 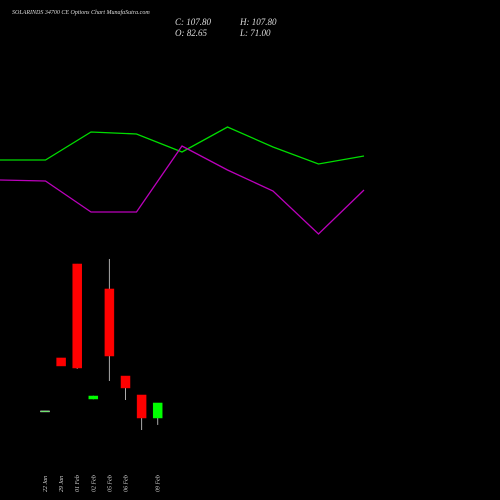 What do you see at coordinates (94, 483) in the screenshot?
I see `x-tick-label: 02 Feb` at bounding box center [94, 483].